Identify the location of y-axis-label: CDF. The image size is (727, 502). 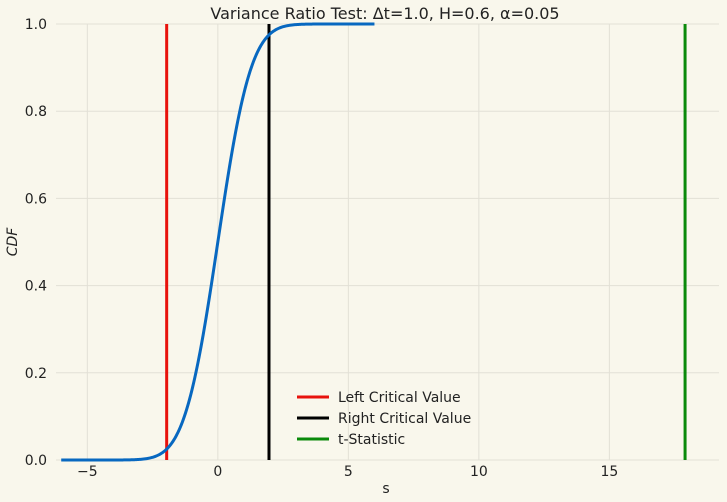
(13, 242).